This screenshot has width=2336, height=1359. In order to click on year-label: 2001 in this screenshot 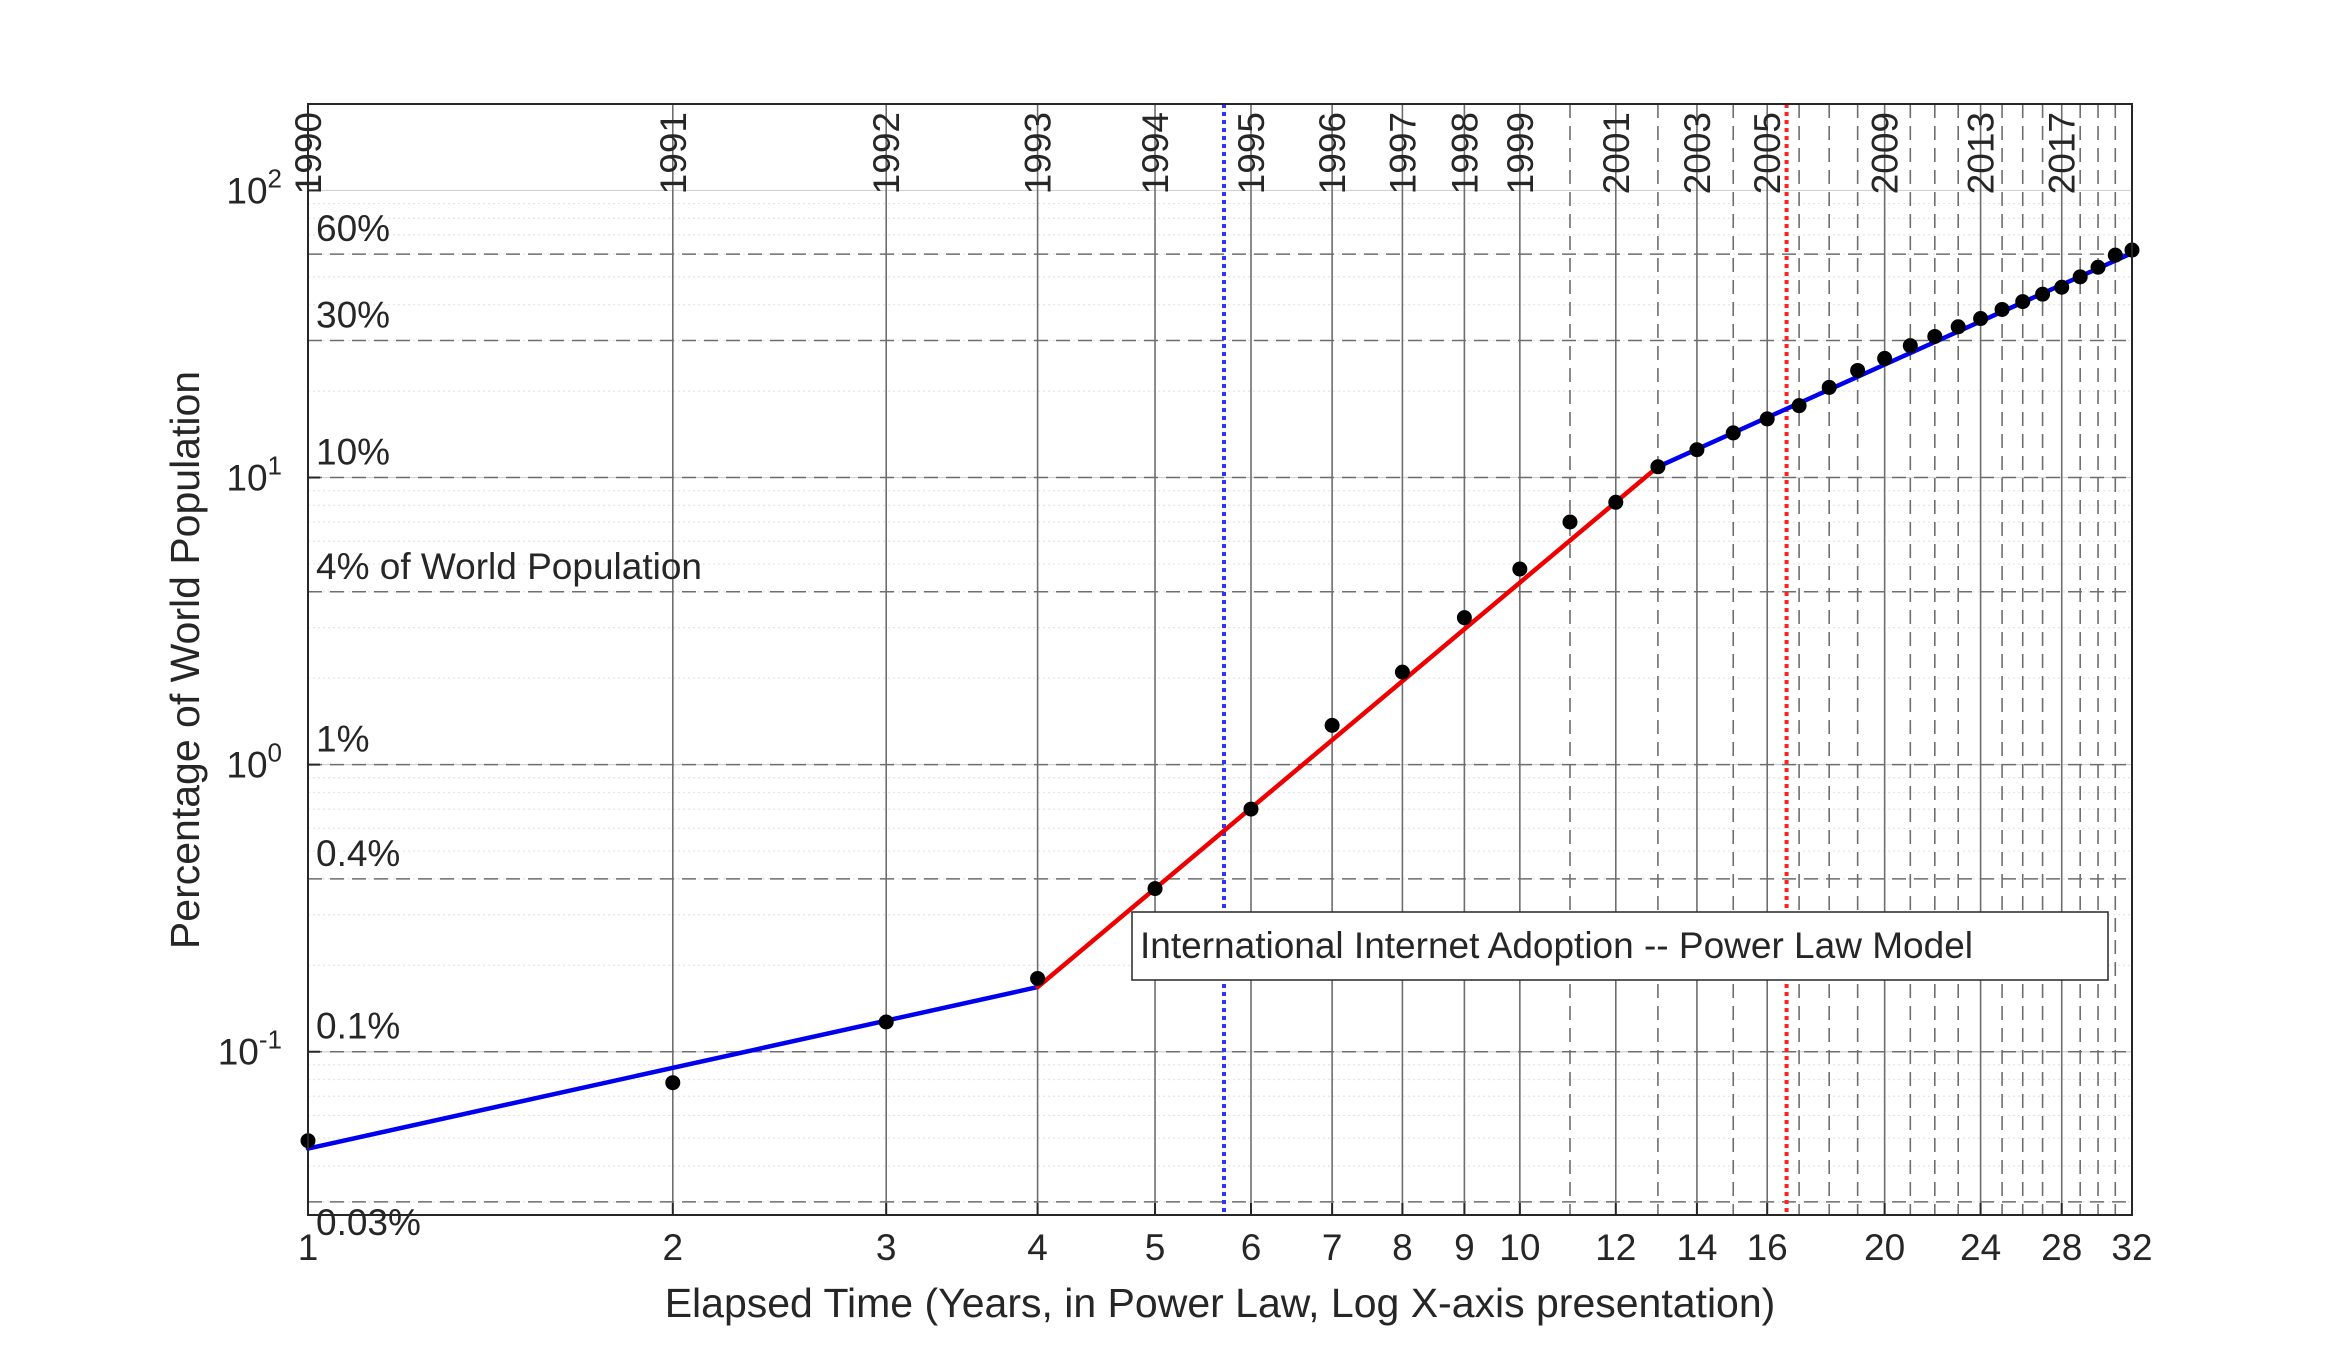, I will do `click(1616, 153)`.